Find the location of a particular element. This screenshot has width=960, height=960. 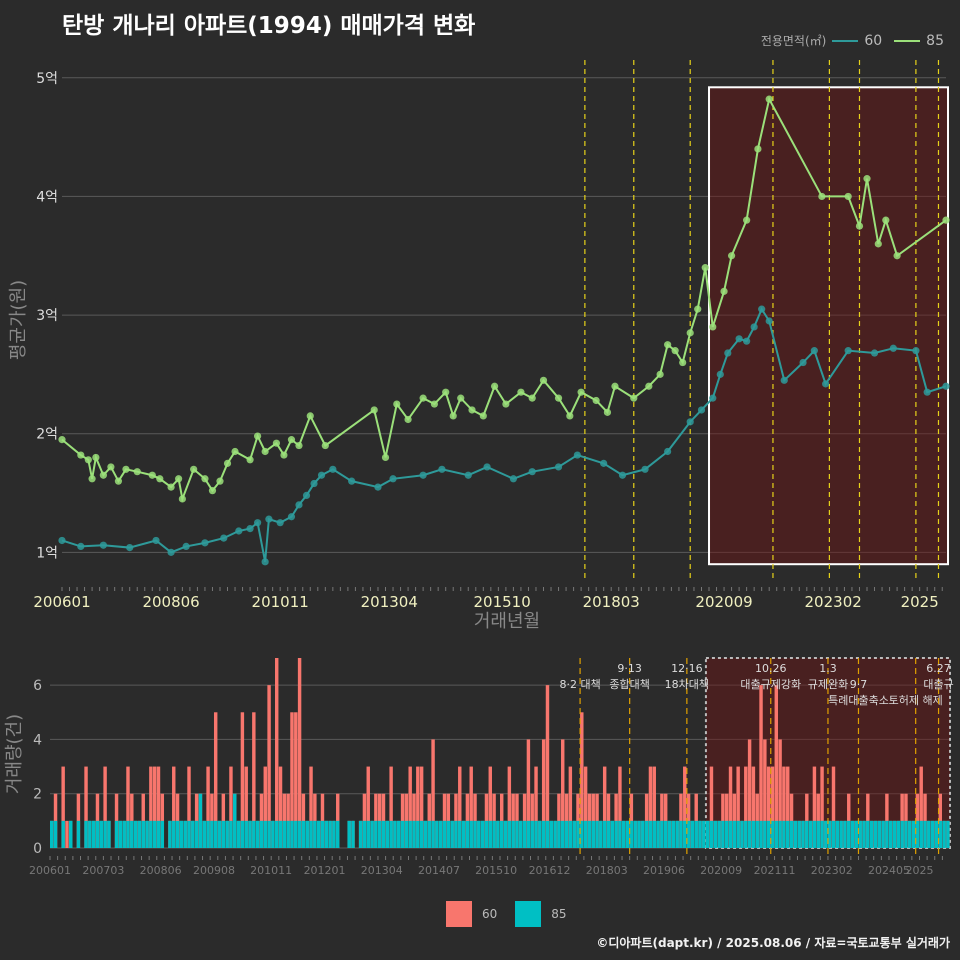

y-tick-label: 1억 is located at coordinates (47, 553).